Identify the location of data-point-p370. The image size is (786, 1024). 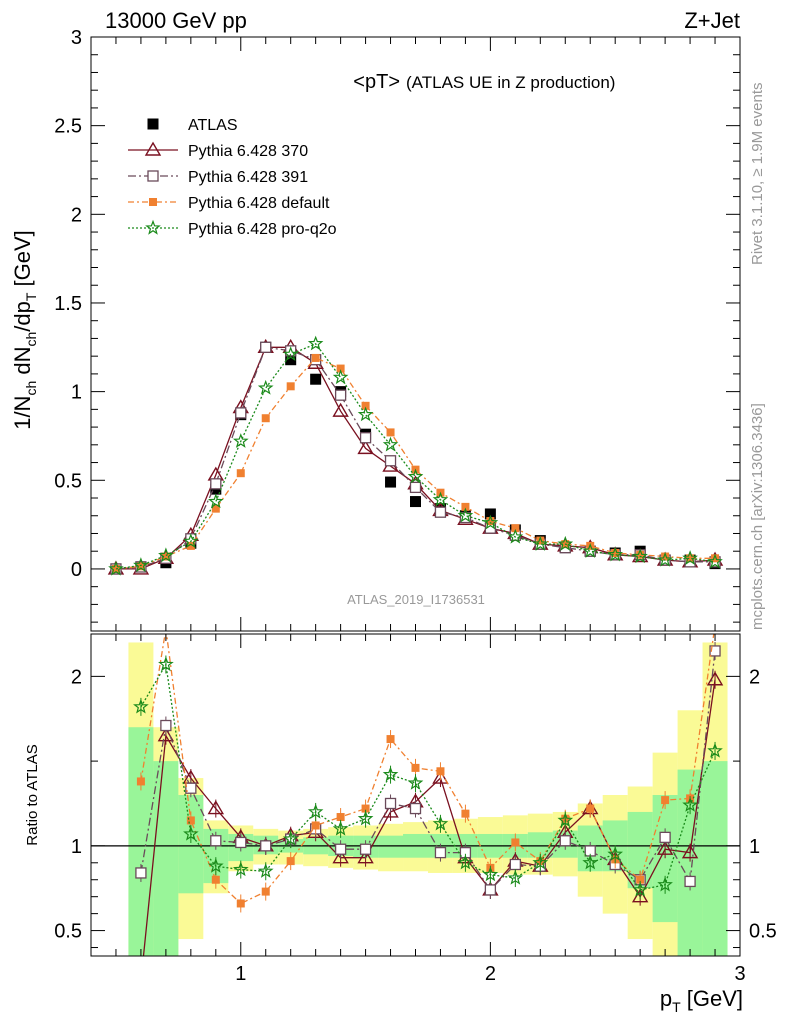
(216, 473).